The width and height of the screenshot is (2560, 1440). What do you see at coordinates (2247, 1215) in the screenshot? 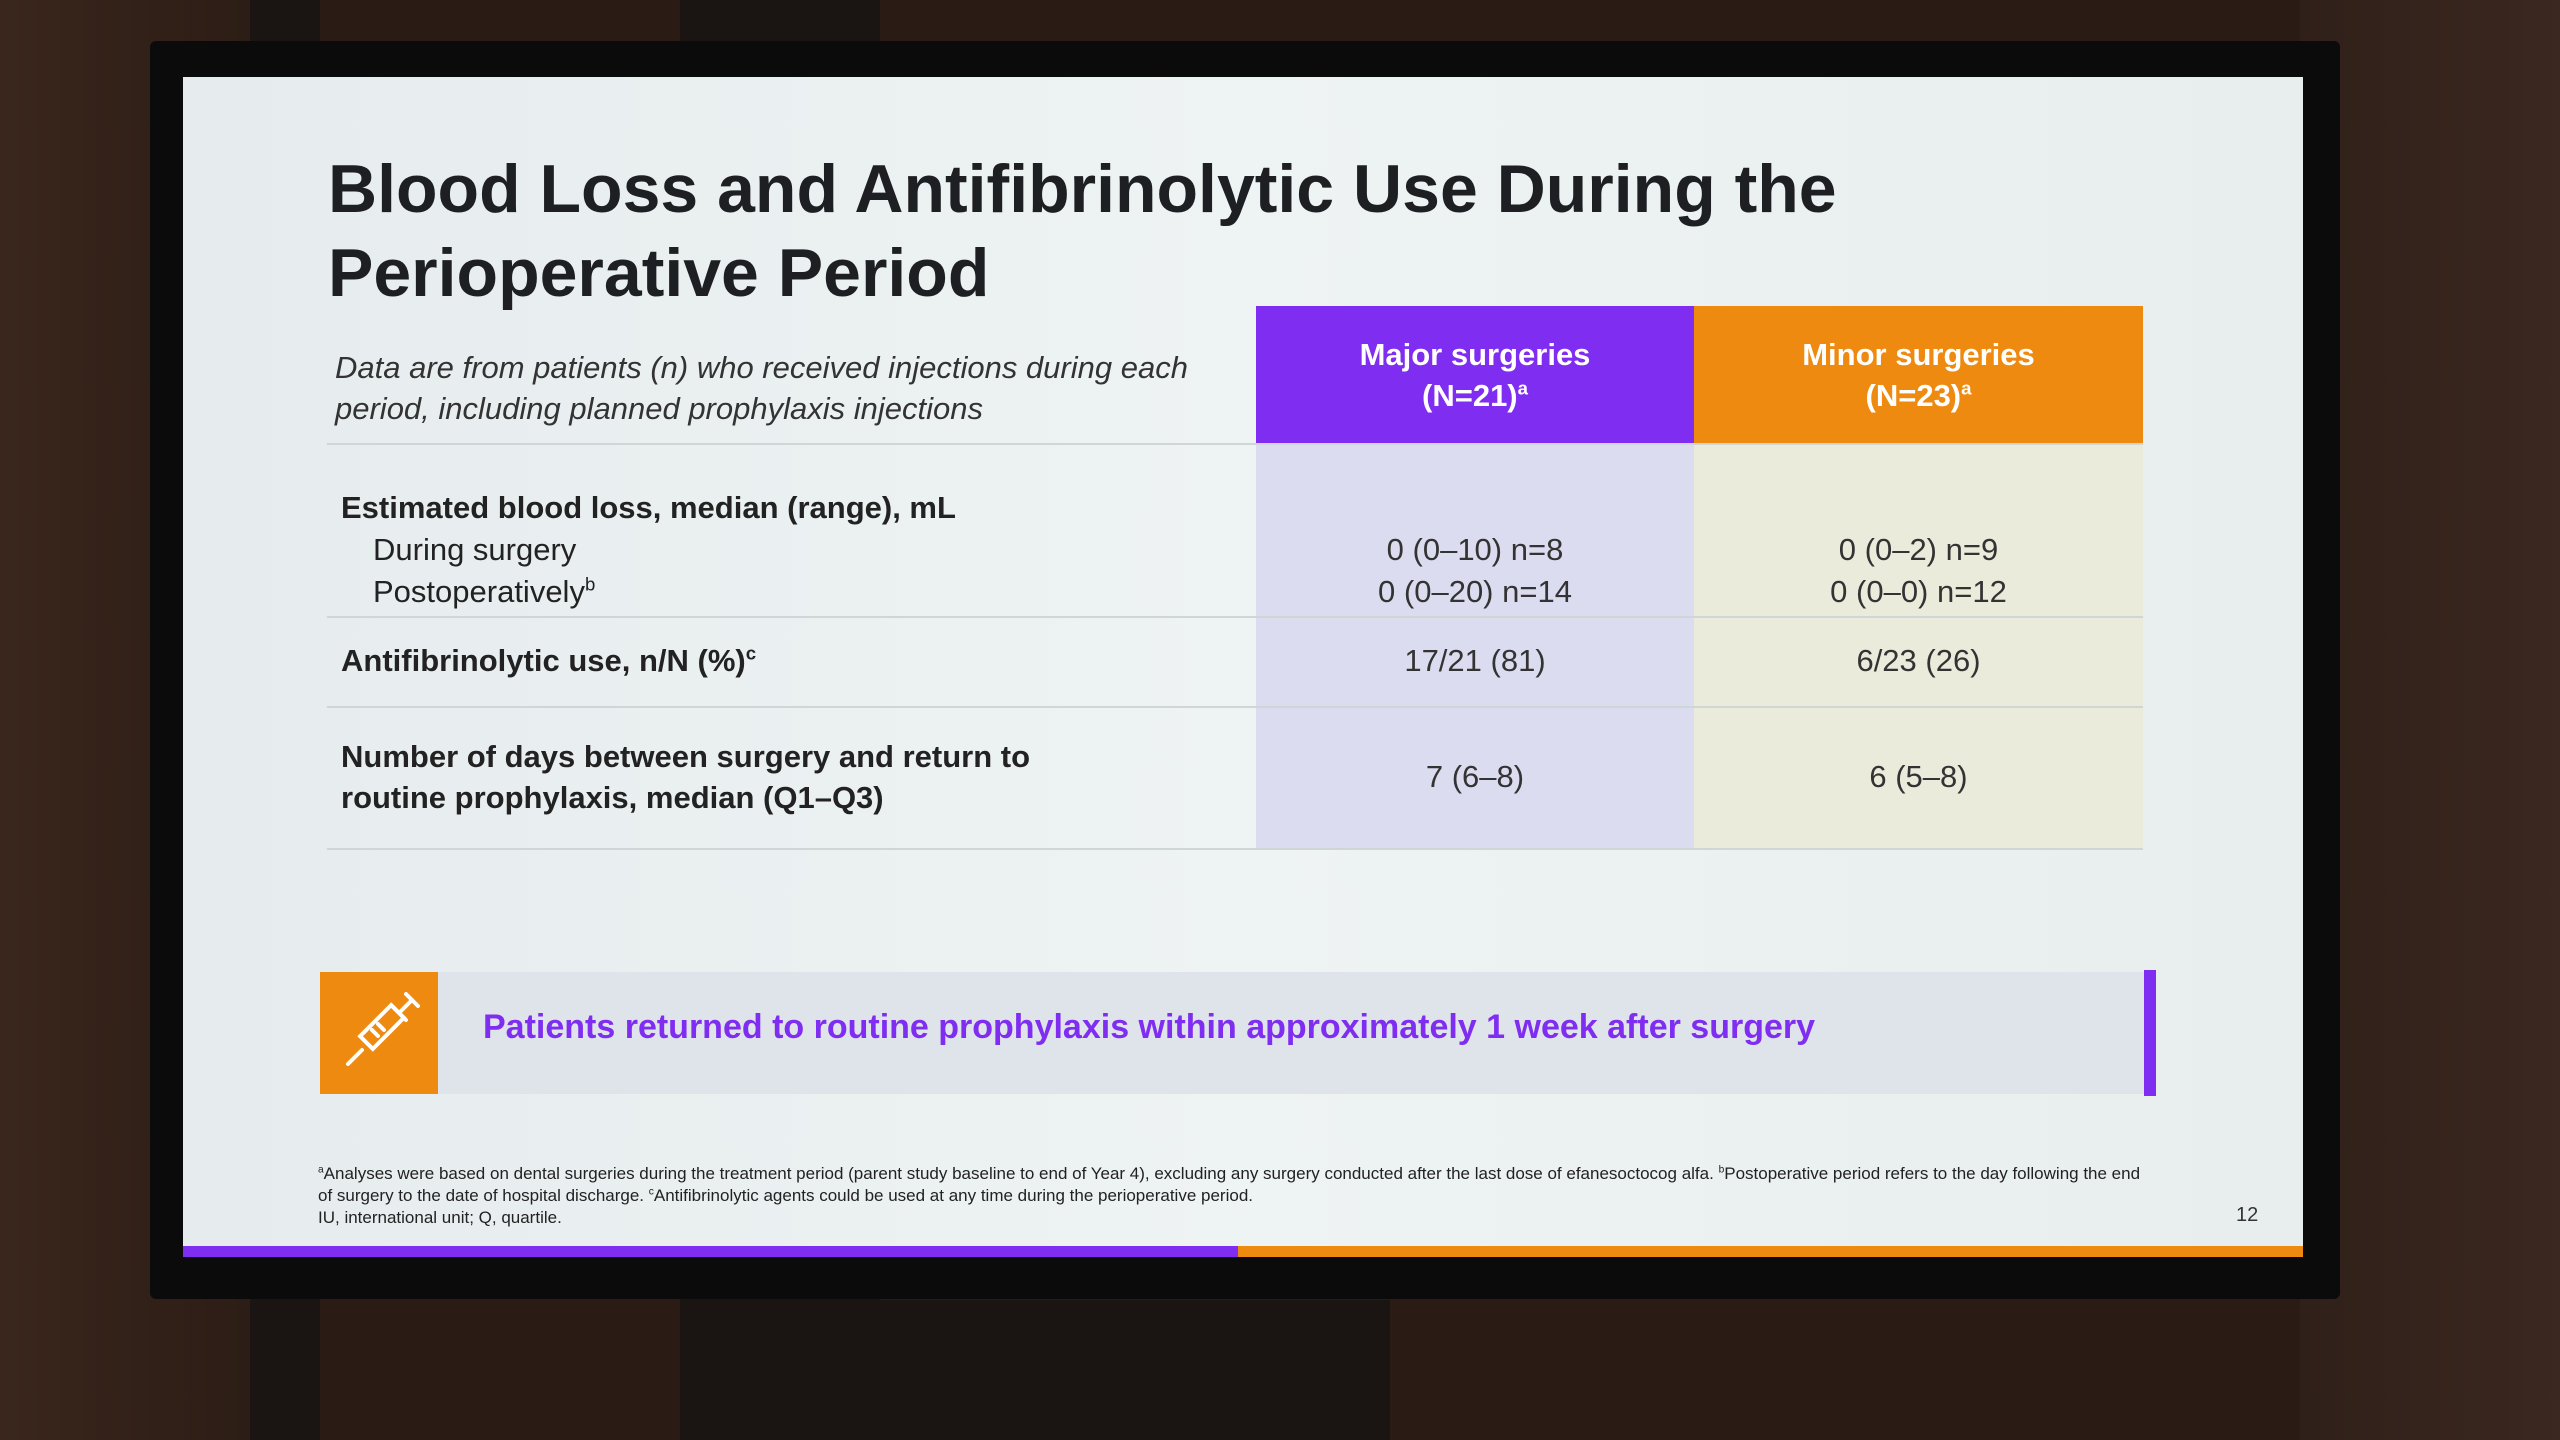
I see `page-number: 12` at bounding box center [2247, 1215].